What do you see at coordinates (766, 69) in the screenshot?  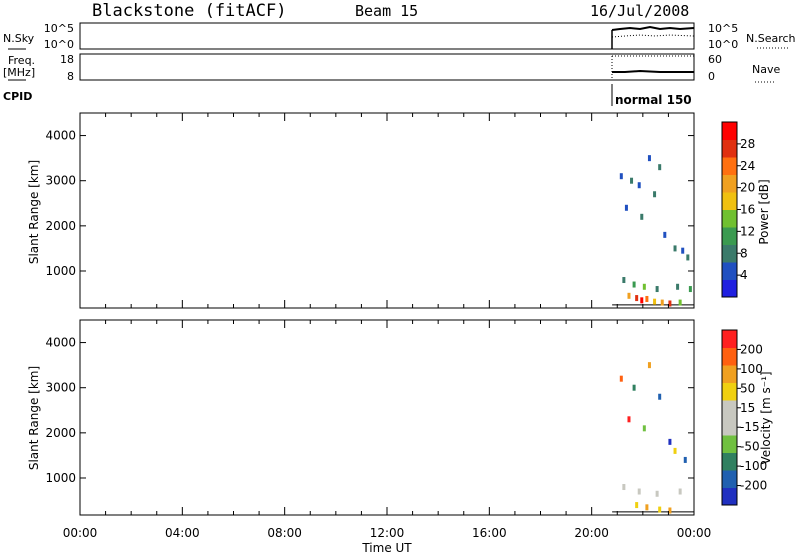 I see `nave-label: Nave` at bounding box center [766, 69].